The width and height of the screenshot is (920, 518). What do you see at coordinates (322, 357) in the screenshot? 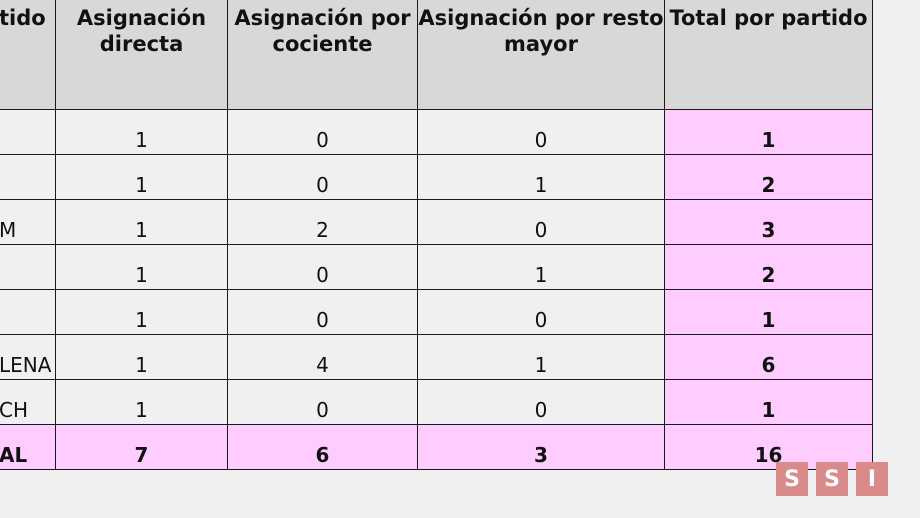
I see `cell-cociente: 4` at bounding box center [322, 357].